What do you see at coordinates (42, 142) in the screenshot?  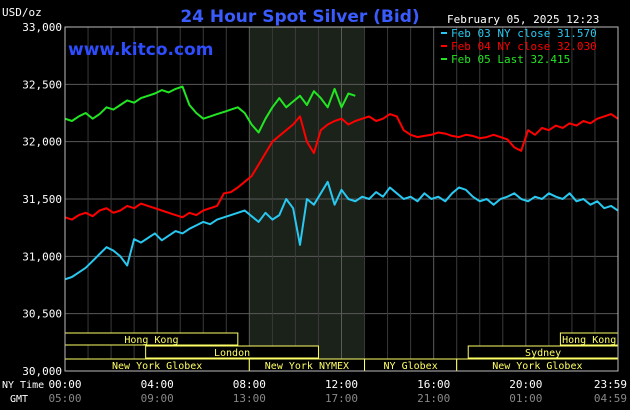 I see `y-tick-label: 32,000` at bounding box center [42, 142].